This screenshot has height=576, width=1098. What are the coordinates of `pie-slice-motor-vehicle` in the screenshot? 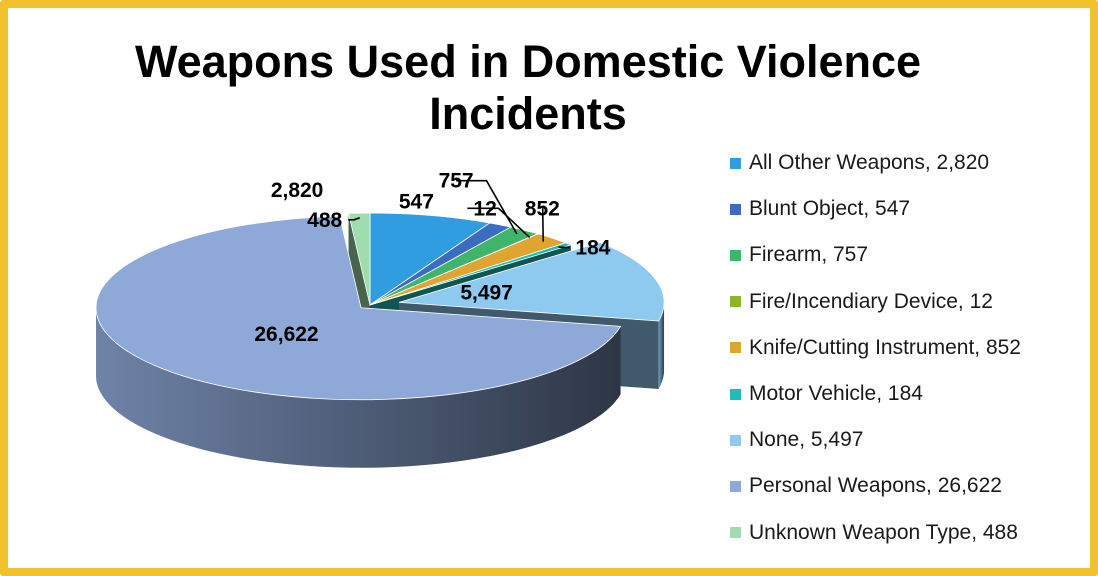 It's located at (471, 274).